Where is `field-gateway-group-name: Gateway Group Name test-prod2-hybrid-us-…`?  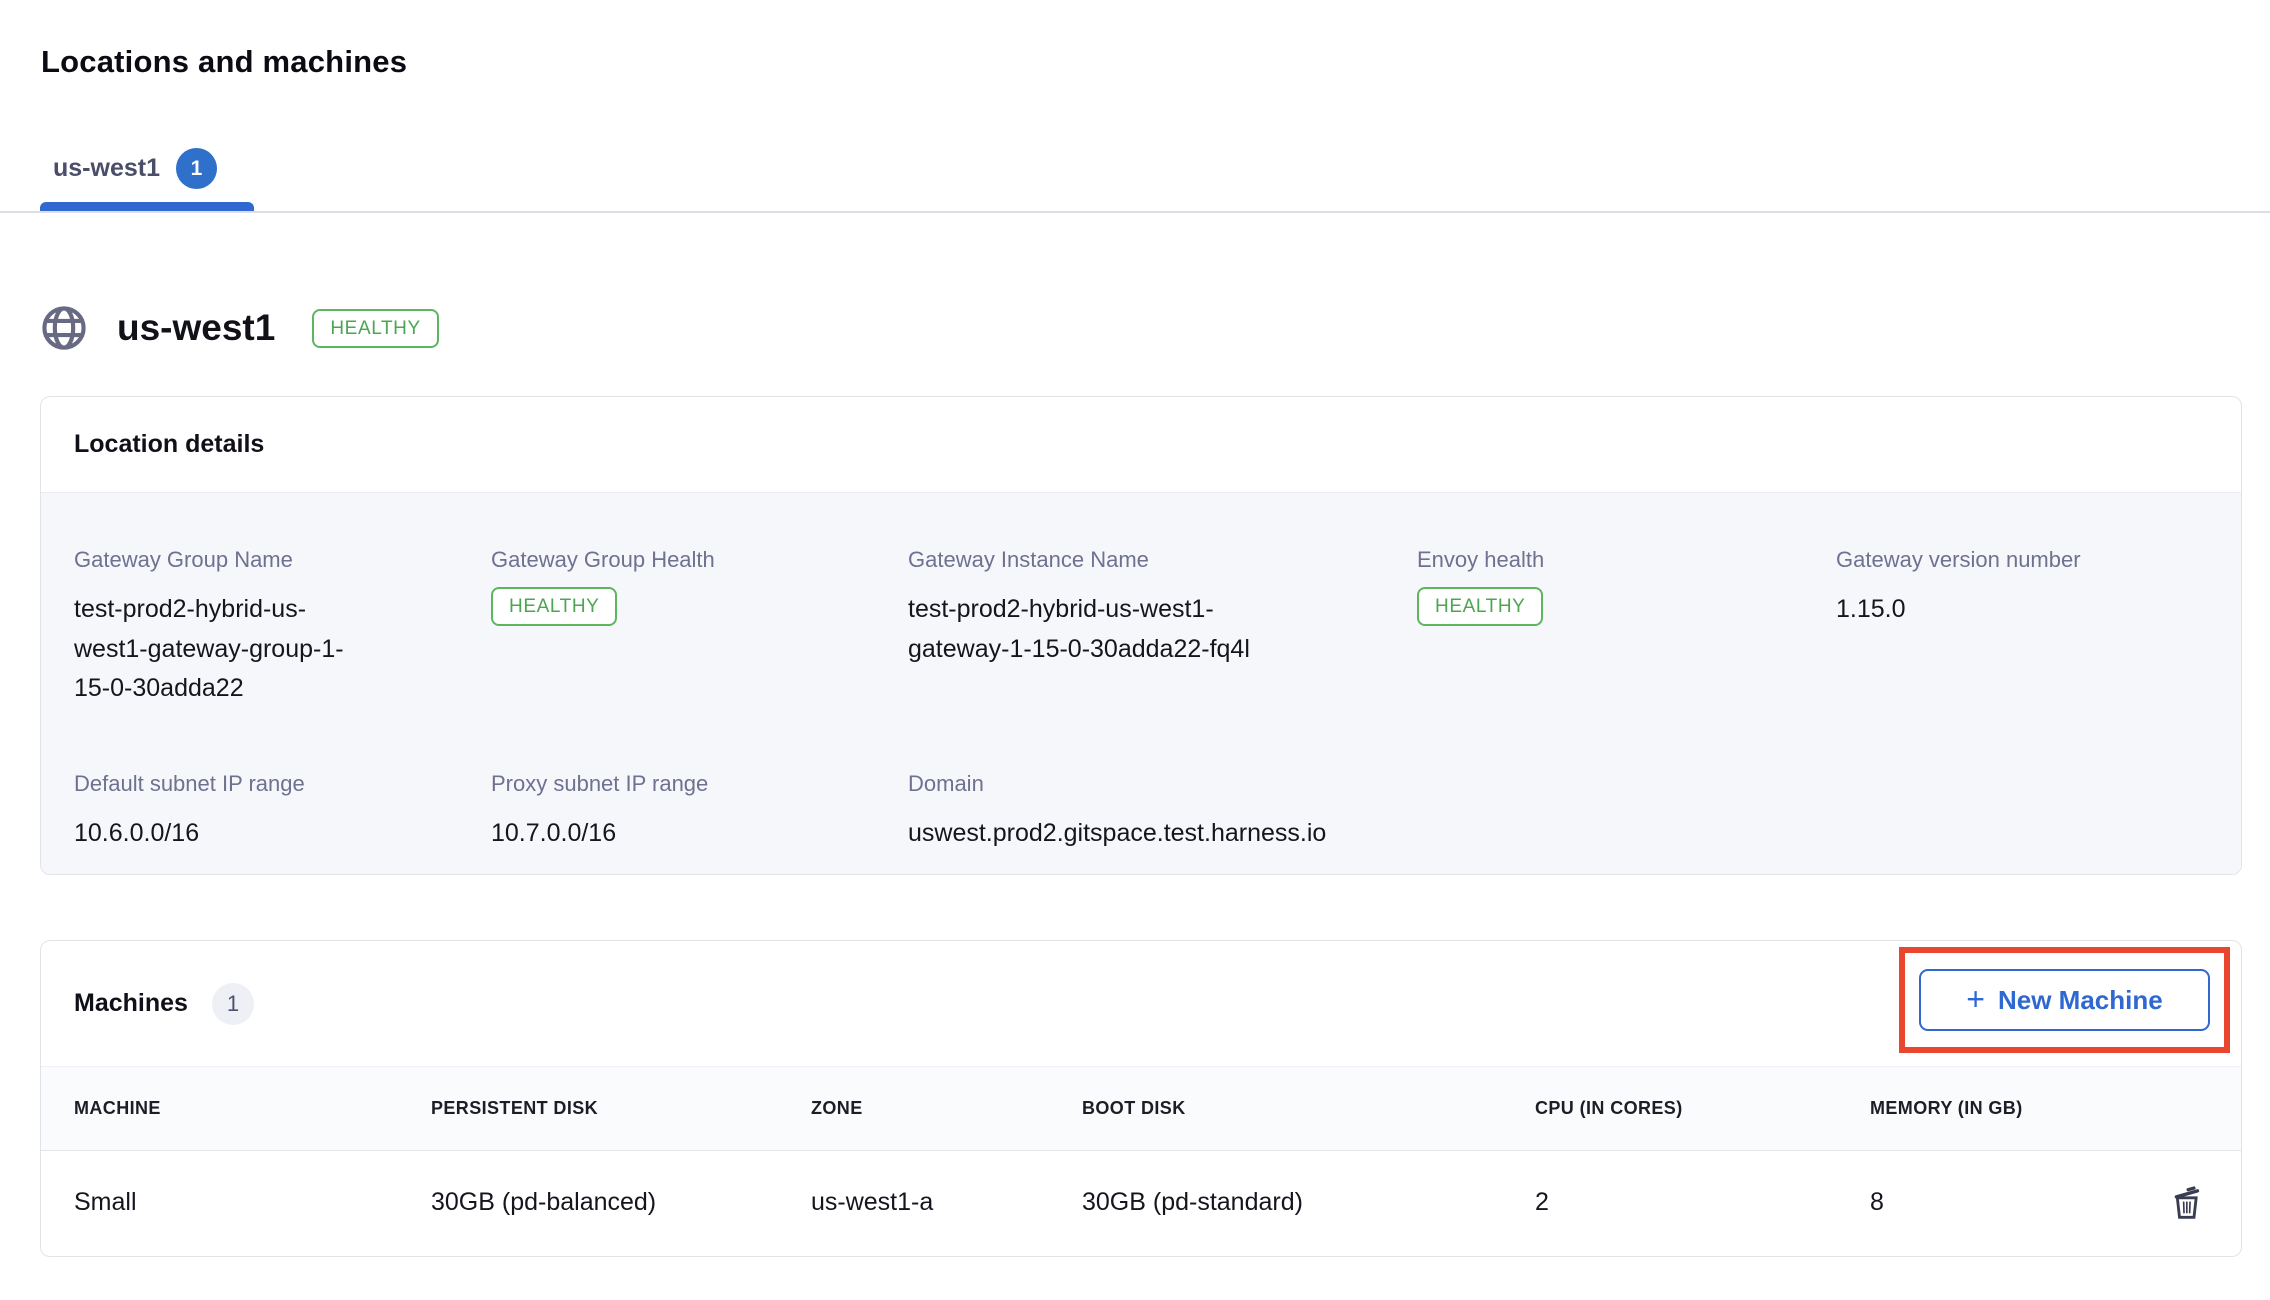
field-gateway-group-name: Gateway Group Name test-prod2-hybrid-us-… is located at coordinates (282, 628).